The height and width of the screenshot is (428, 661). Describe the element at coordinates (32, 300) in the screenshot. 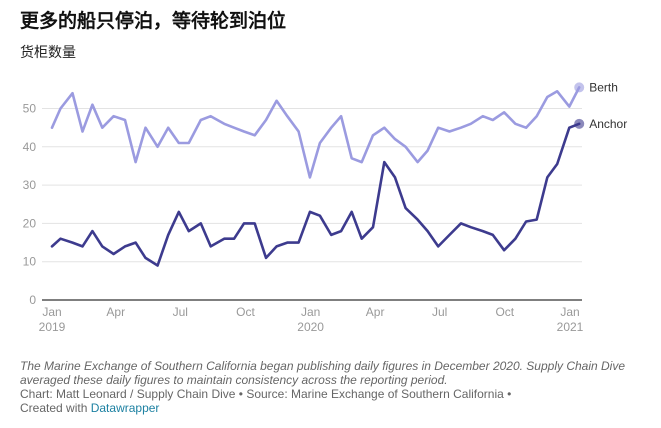

I see `y-tick-label: 0` at that location.